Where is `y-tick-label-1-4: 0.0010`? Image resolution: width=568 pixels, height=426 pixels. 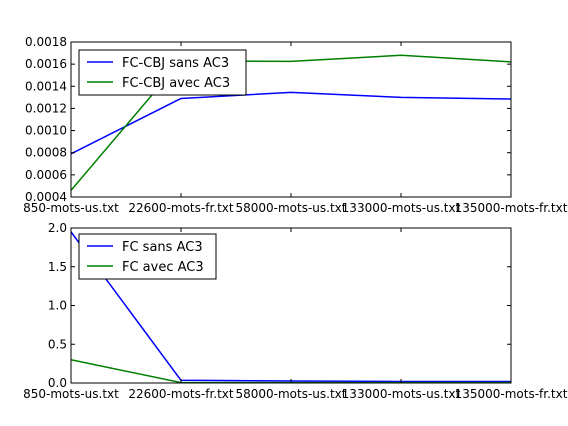
y-tick-label-1-4: 0.0010 is located at coordinates (46, 131).